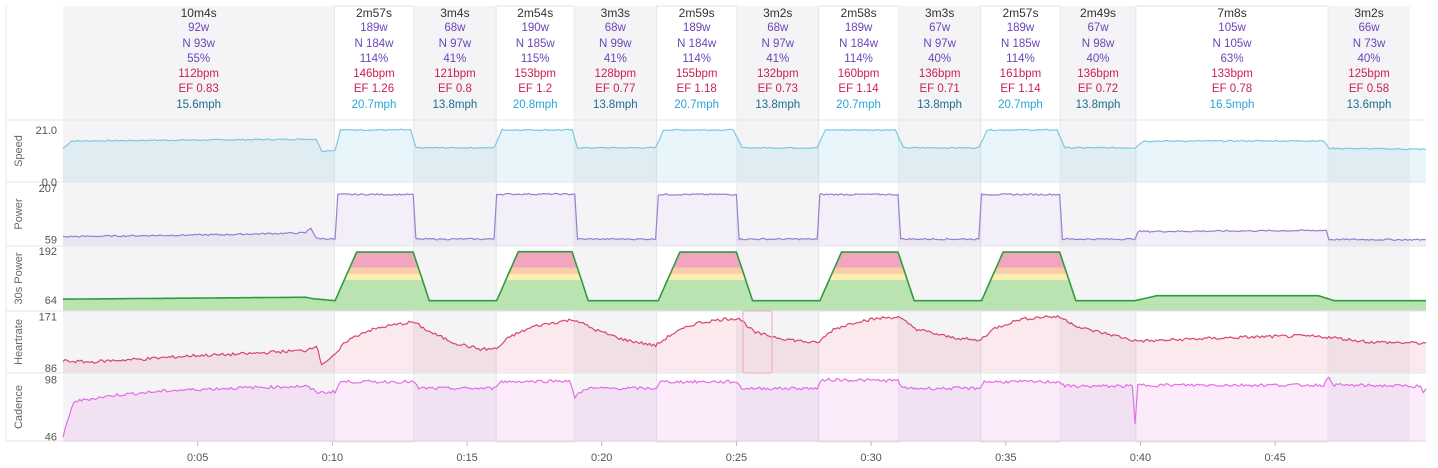 This screenshot has width=1438, height=468. I want to click on interval-stats-column: 3m3s 68w N 99w 41% 128bpm EF 0.77 13.8mph, so click(615, 59).